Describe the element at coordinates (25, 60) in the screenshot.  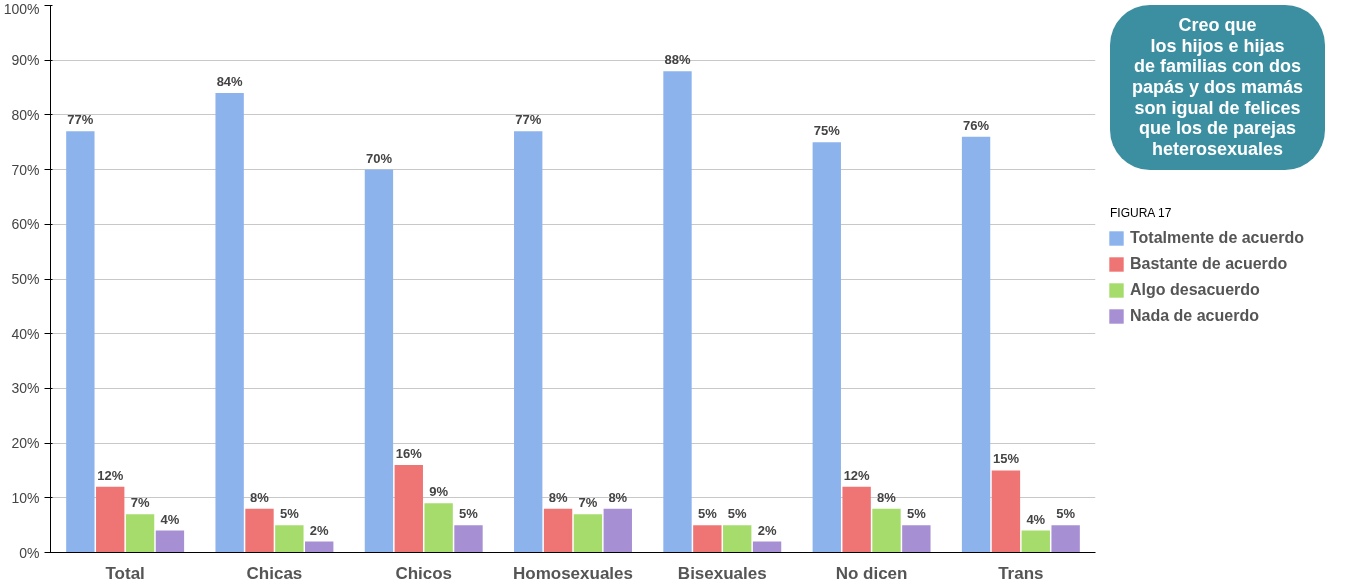
I see `y-tick-label: 90%` at that location.